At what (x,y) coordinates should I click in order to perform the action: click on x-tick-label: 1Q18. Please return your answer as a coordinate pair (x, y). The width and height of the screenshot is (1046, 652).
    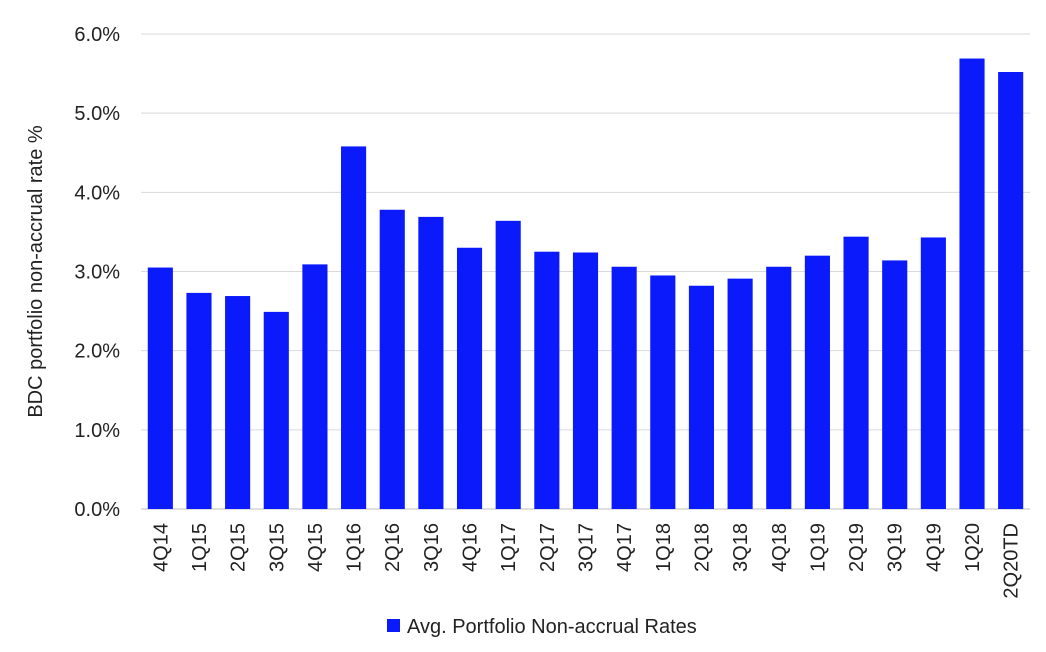
    Looking at the image, I should click on (664, 547).